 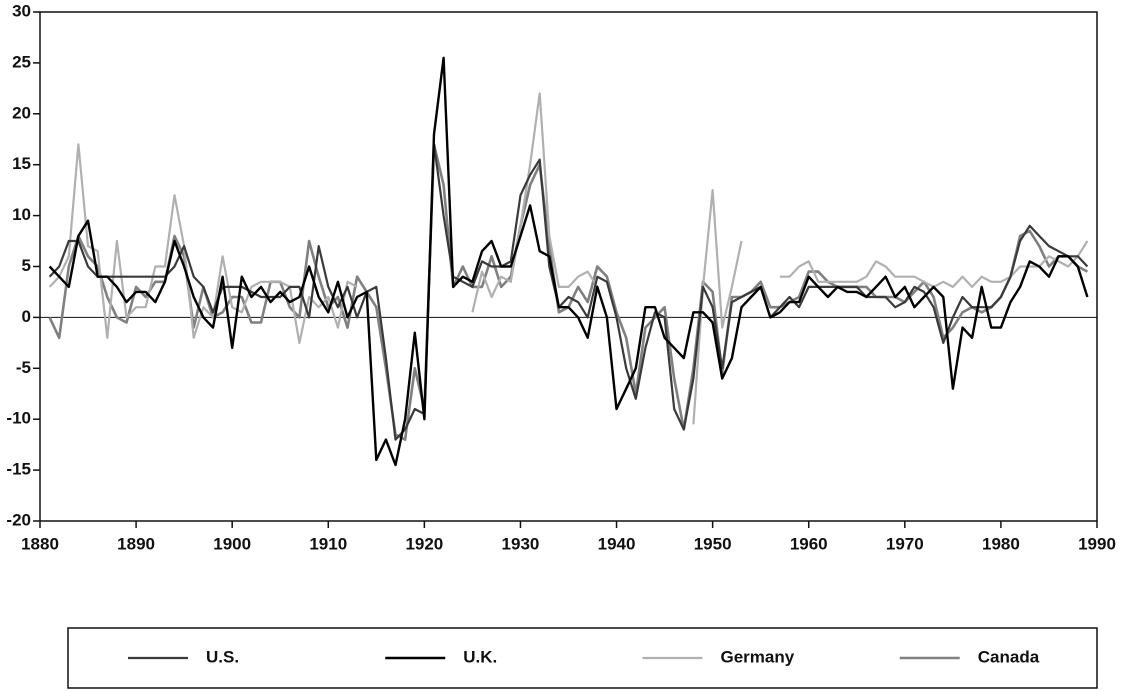 I want to click on legend-label: Canada, so click(x=1009, y=656).